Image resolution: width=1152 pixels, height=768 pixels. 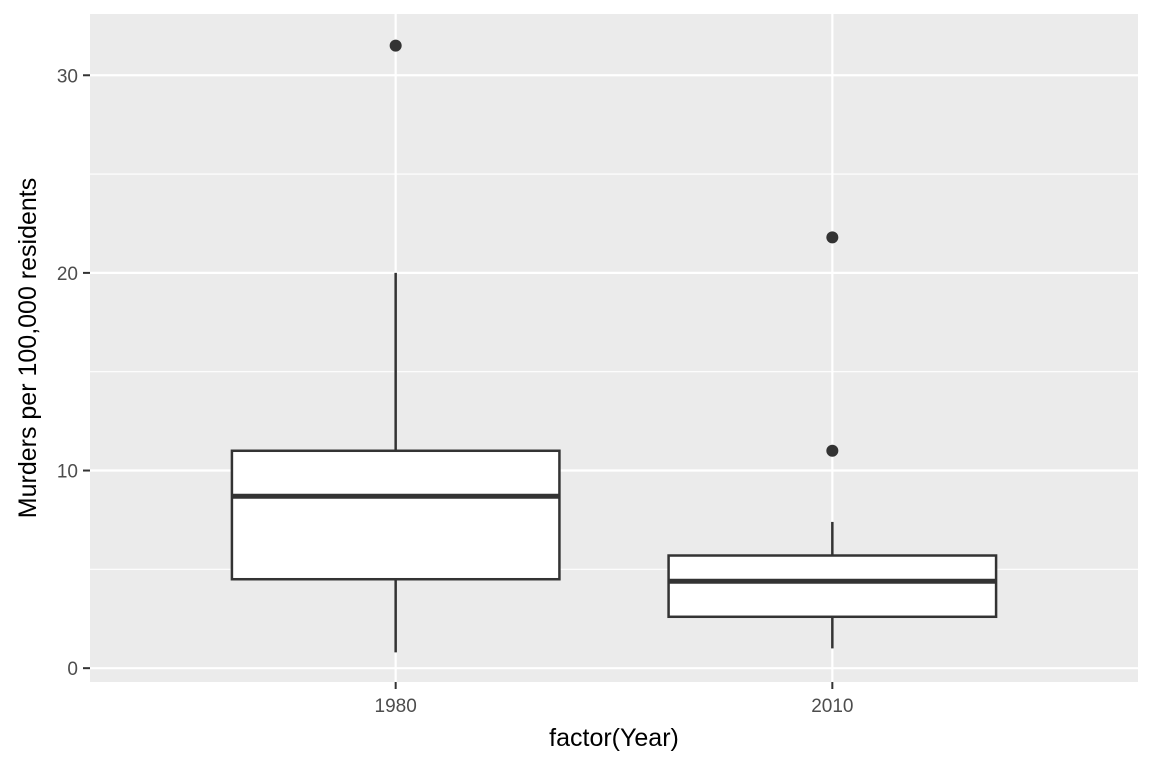 I want to click on x-tick-label: 1980, so click(x=396, y=706).